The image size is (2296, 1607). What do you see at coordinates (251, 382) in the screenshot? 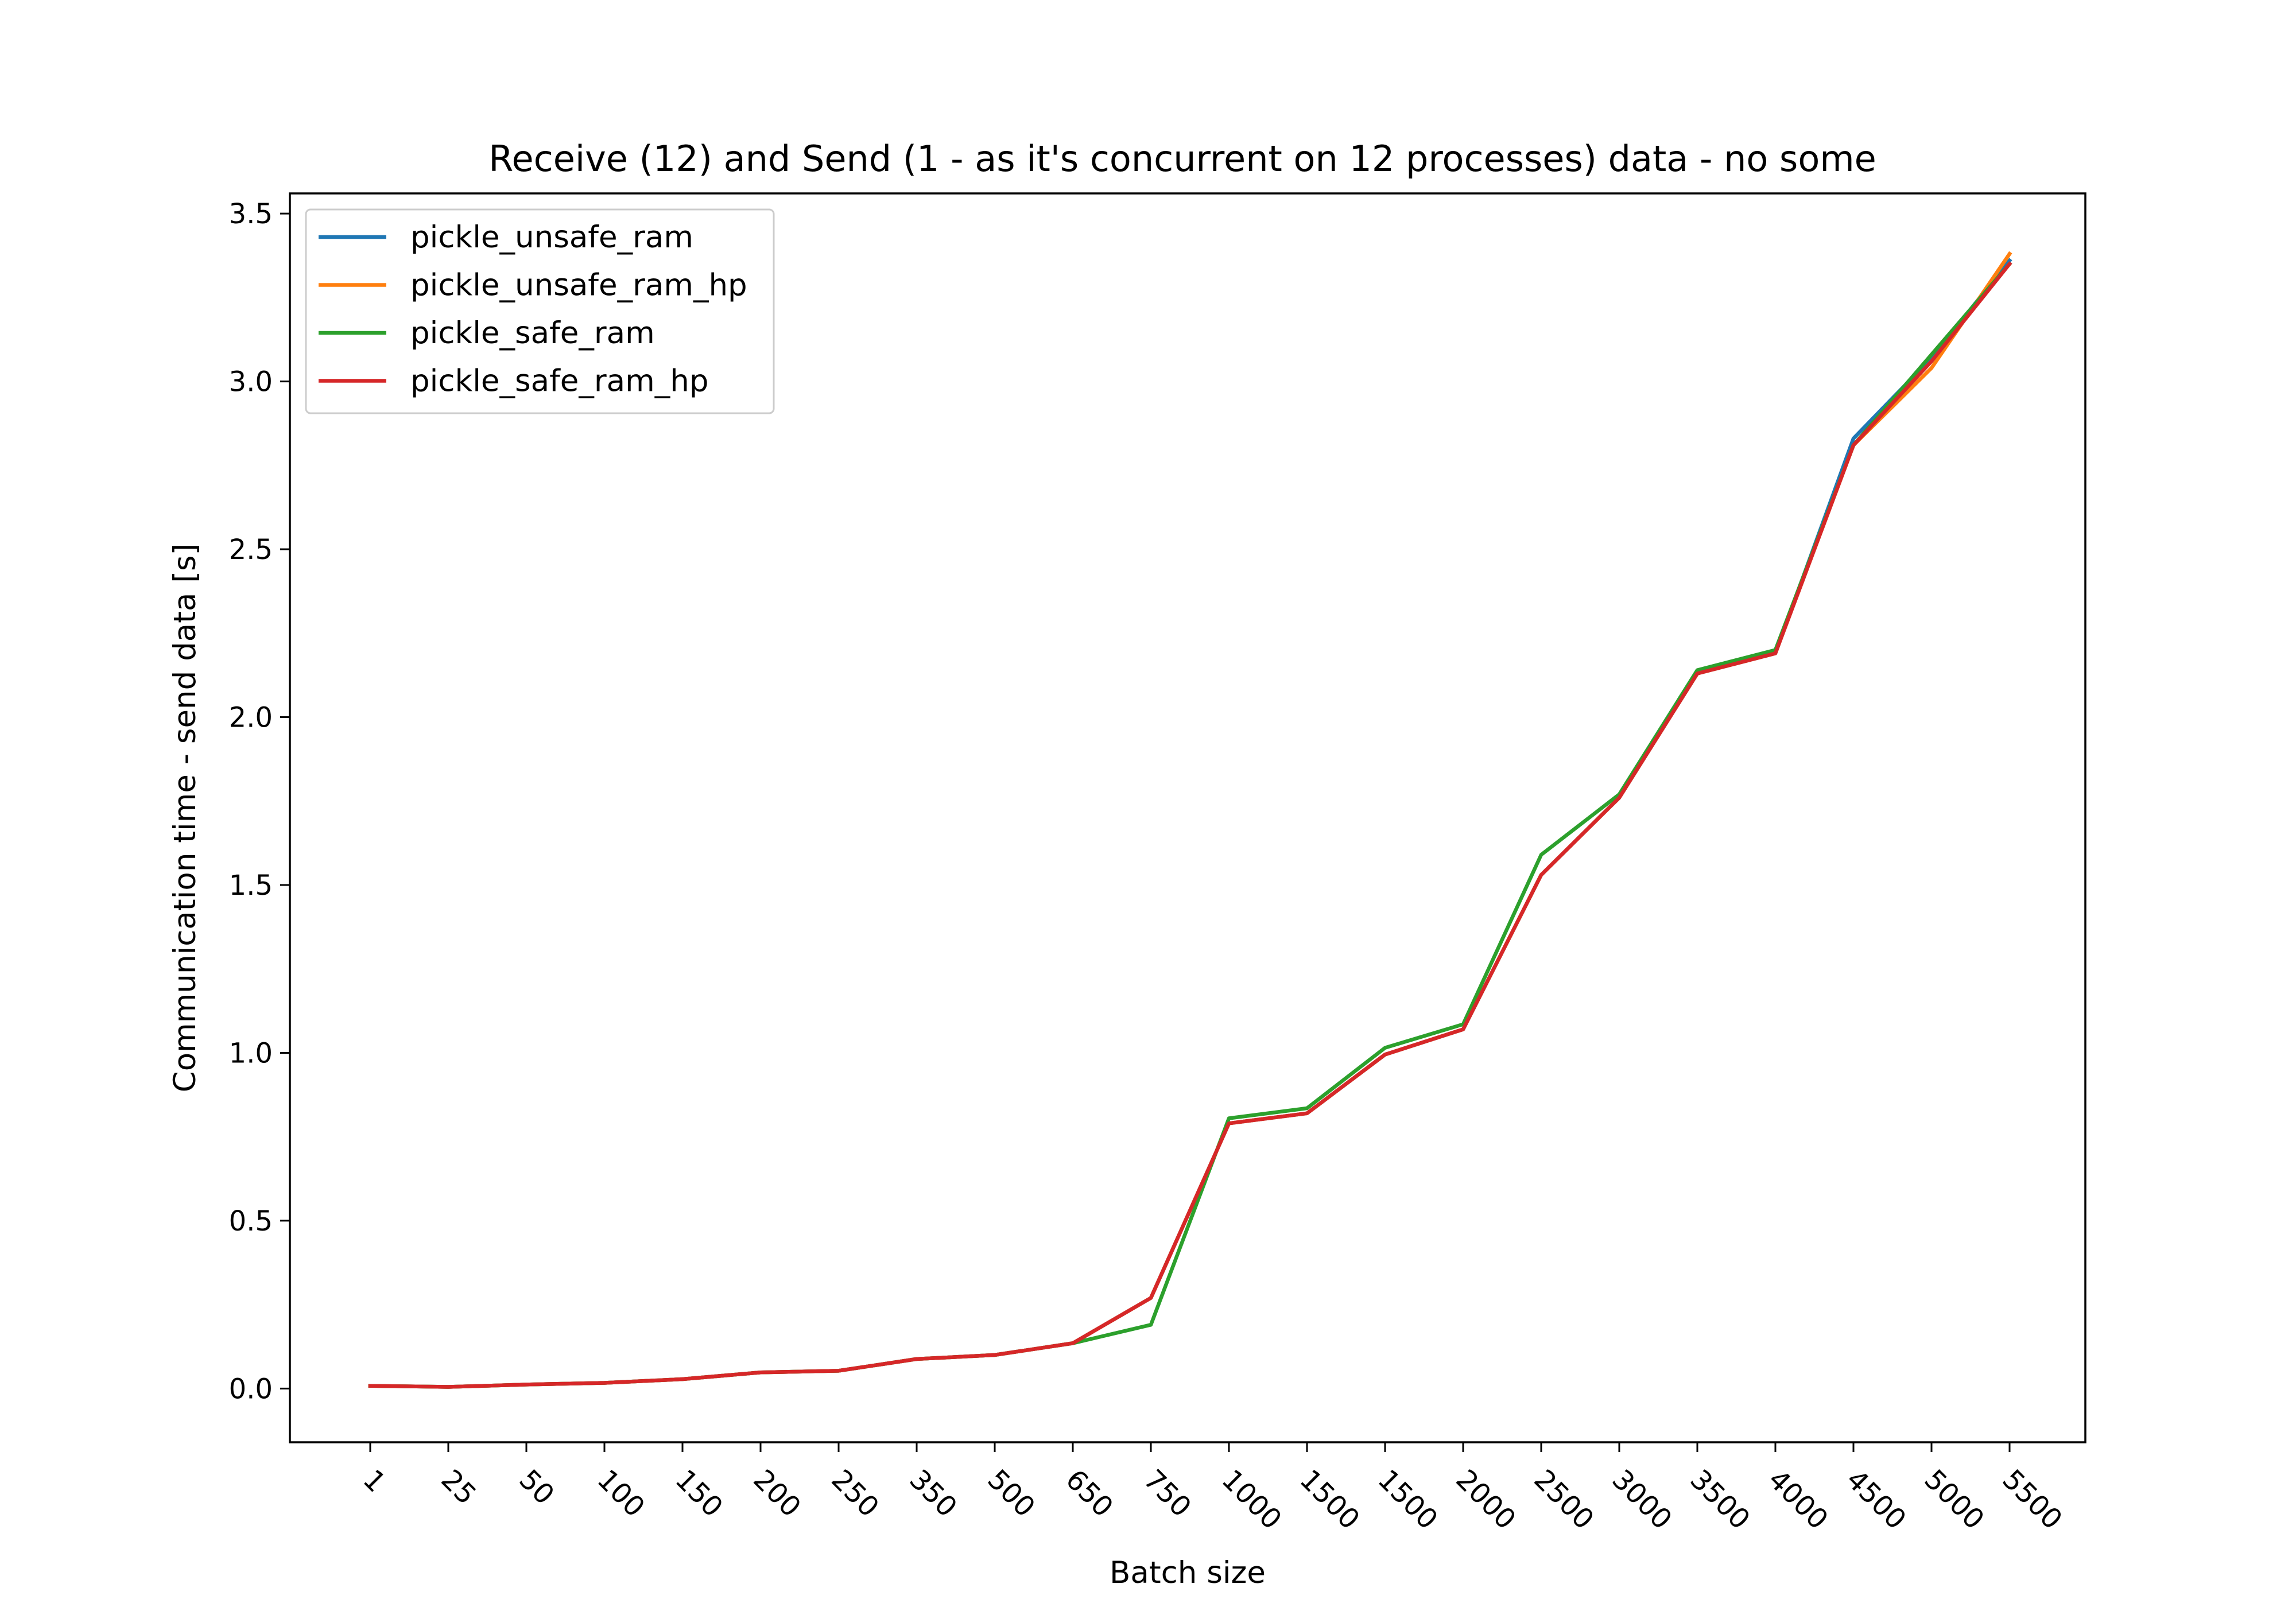
I see `y-tick-label: 3.0` at bounding box center [251, 382].